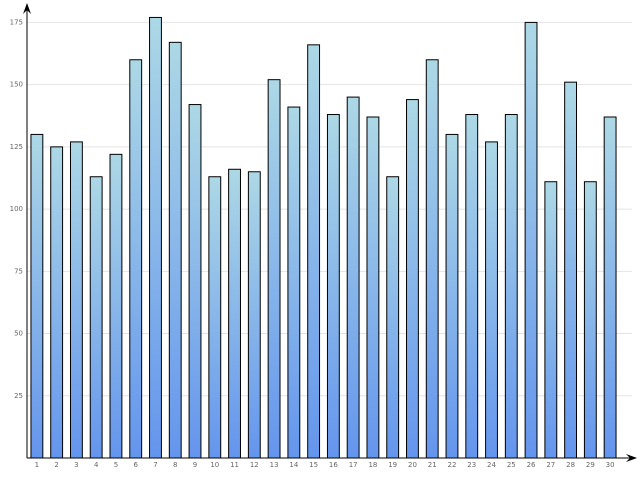 The width and height of the screenshot is (640, 480). What do you see at coordinates (16, 85) in the screenshot?
I see `y-tick-label: 150` at bounding box center [16, 85].